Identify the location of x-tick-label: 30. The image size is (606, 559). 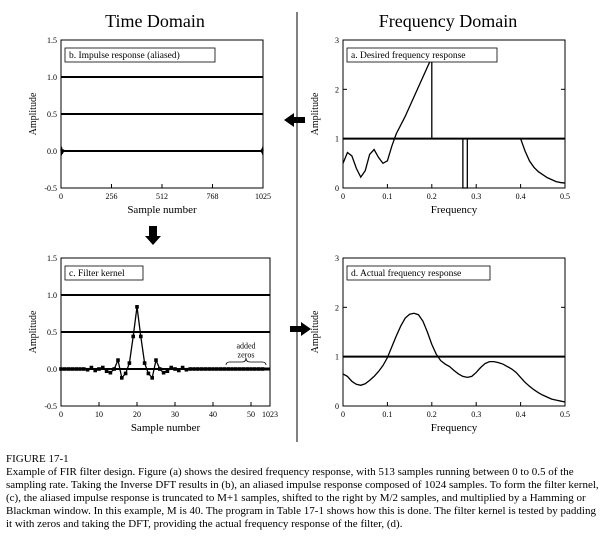
(175, 414).